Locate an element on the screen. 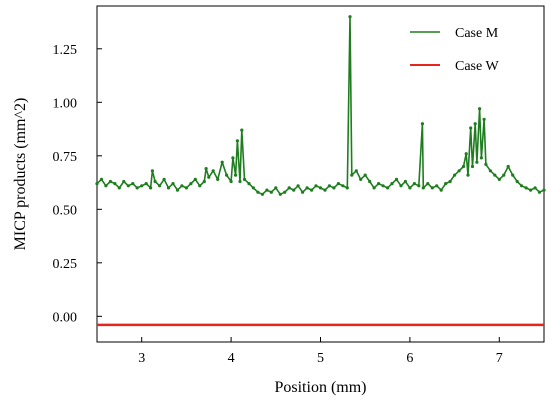 The image size is (550, 411). legend-entry: Case M is located at coordinates (477, 33).